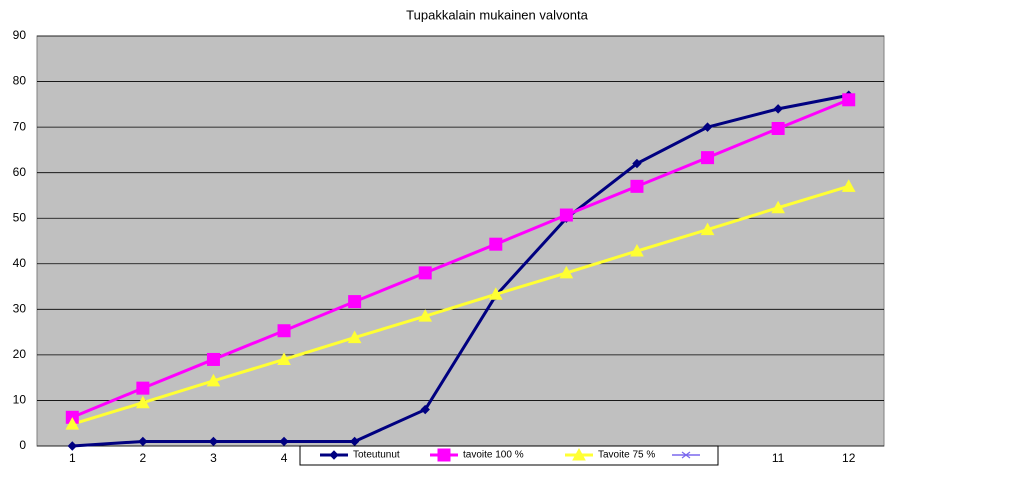 This screenshot has width=1024, height=477. I want to click on y-tick-label: 30, so click(20, 309).